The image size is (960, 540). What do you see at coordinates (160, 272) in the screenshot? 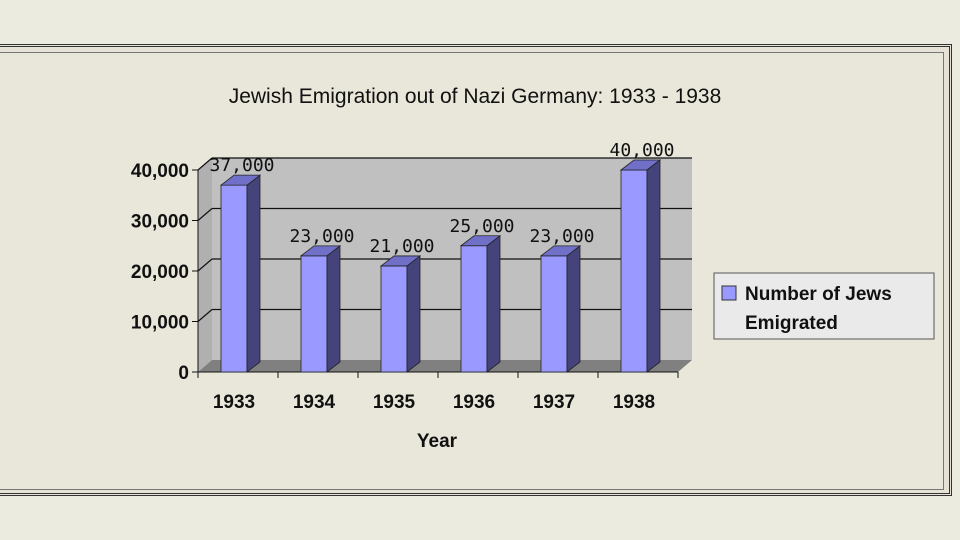
I see `y-tick-label: 20,000` at bounding box center [160, 272].